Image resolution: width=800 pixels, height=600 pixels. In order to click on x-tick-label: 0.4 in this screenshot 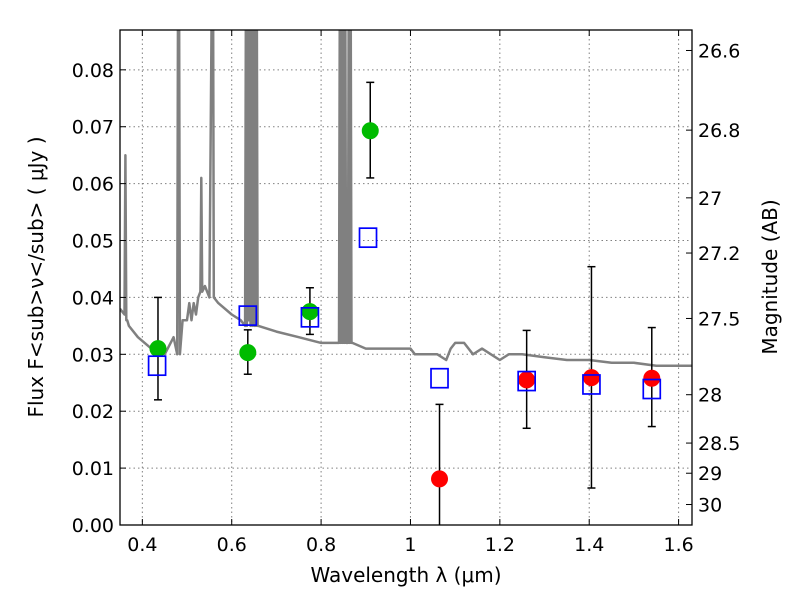, I will do `click(142, 545)`.